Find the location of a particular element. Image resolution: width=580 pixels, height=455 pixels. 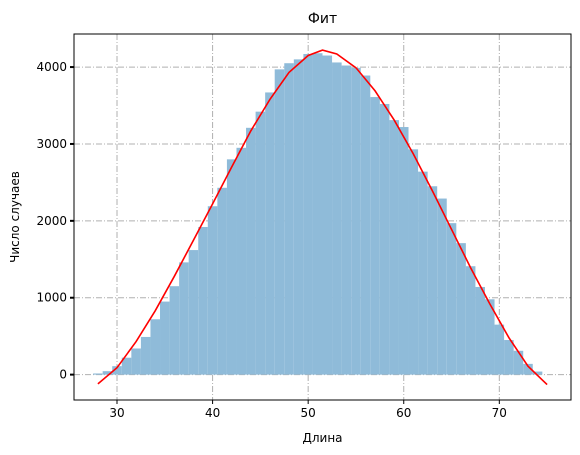

y-axis-ticks: 0 1000 2000 3000 4000 is located at coordinates (55, 221).